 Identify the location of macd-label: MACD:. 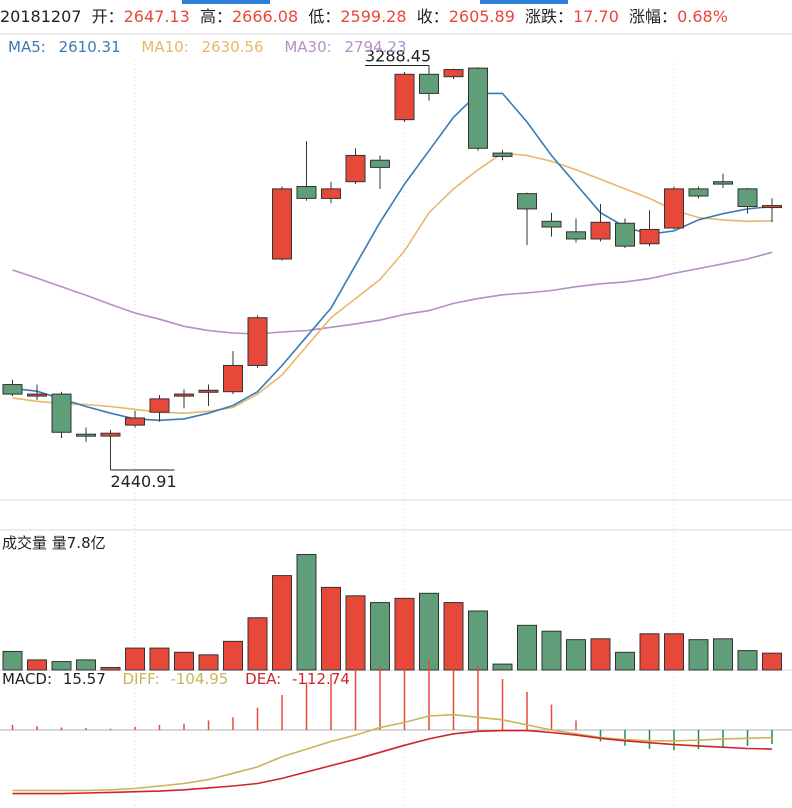
(27, 679).